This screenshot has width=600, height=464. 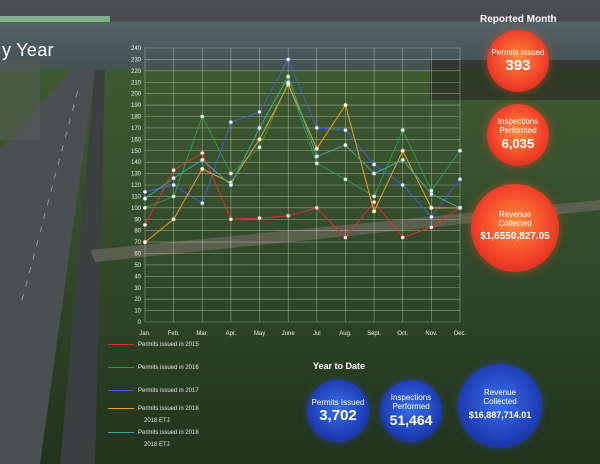 I want to click on reported-permits-circle: Permits Issued 393, so click(x=518, y=61).